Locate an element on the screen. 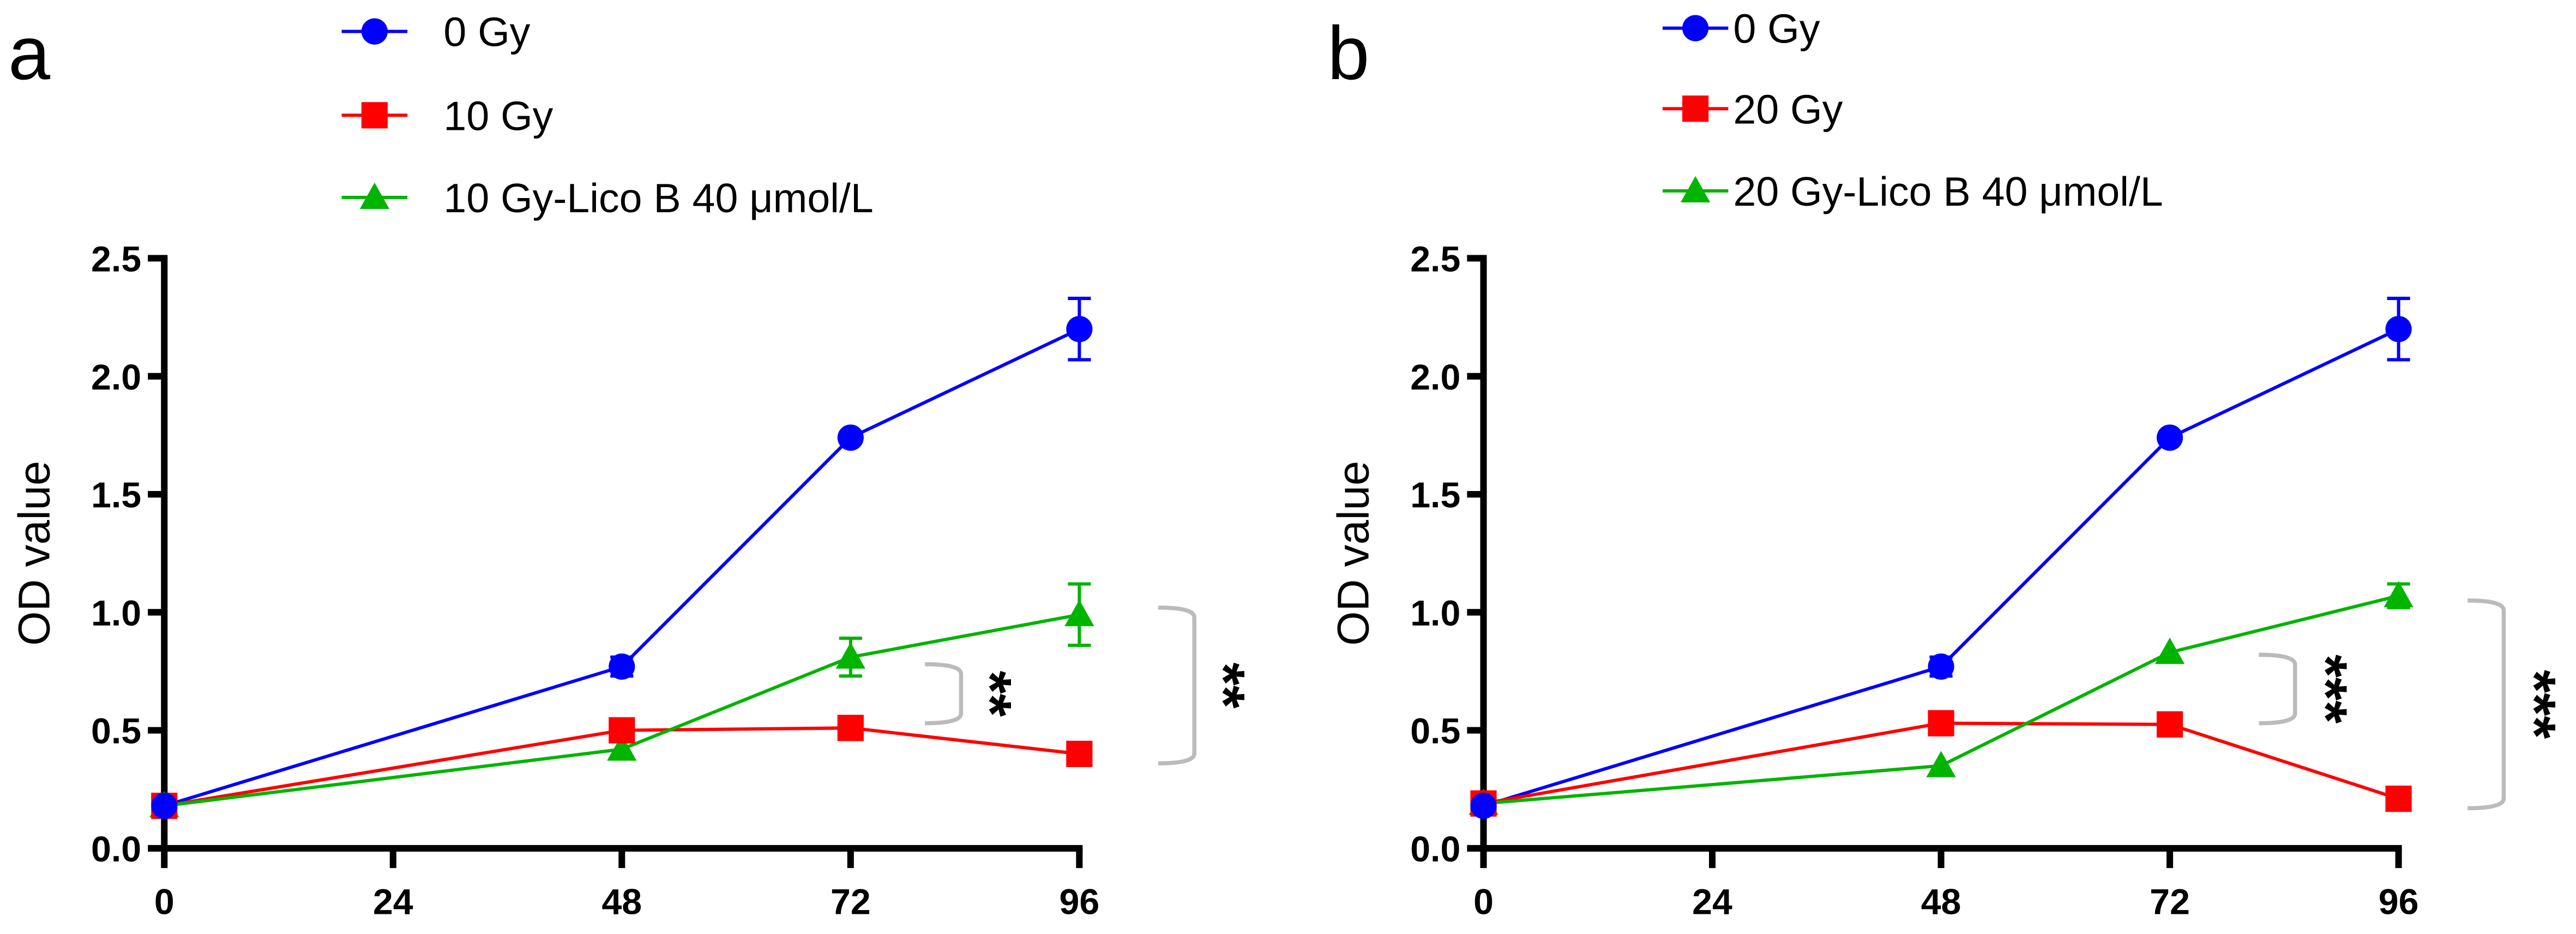 The image size is (2576, 934). legend-item: 20 Gy is located at coordinates (1752, 109).